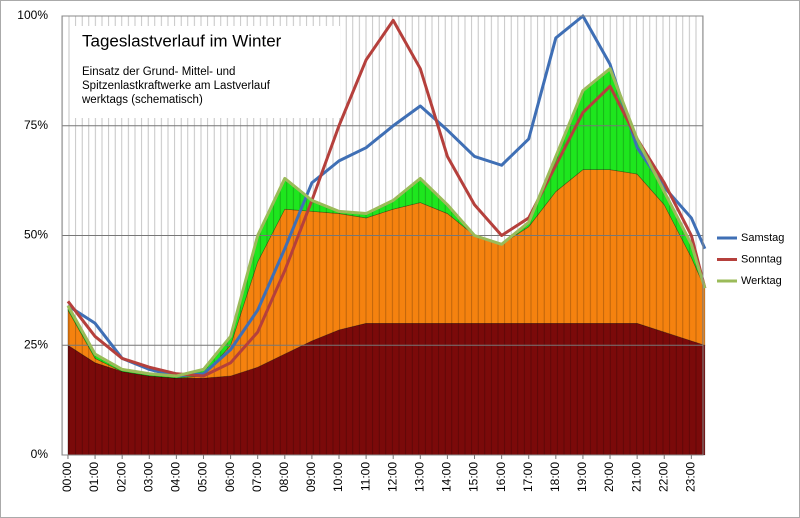 This screenshot has width=800, height=518. I want to click on x-tick-label: 05:00, so click(203, 477).